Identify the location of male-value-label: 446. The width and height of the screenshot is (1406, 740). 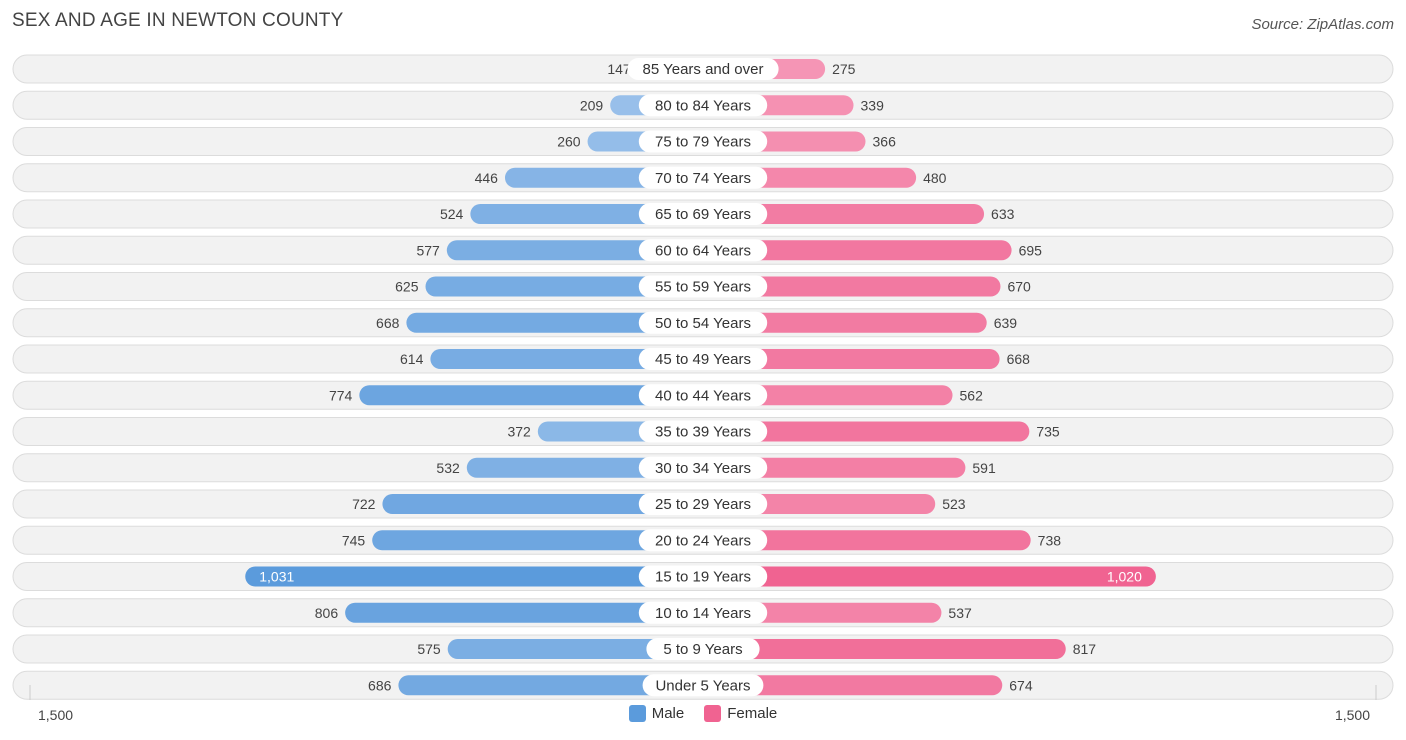
(487, 178).